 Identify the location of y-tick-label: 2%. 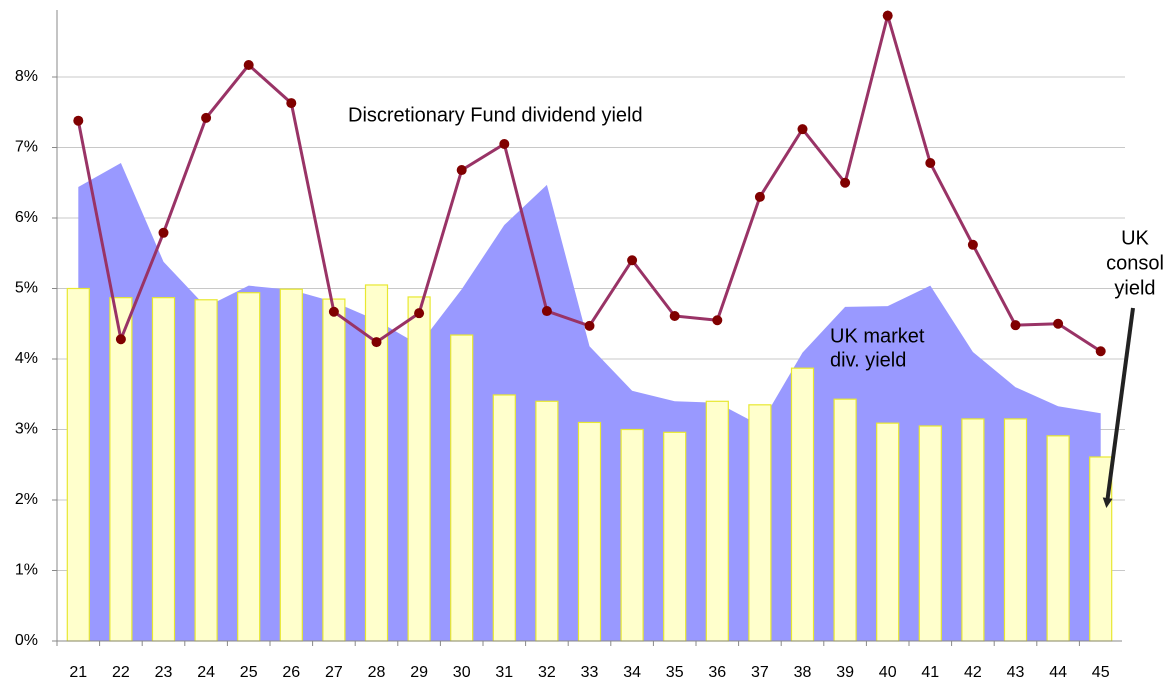
(26, 499).